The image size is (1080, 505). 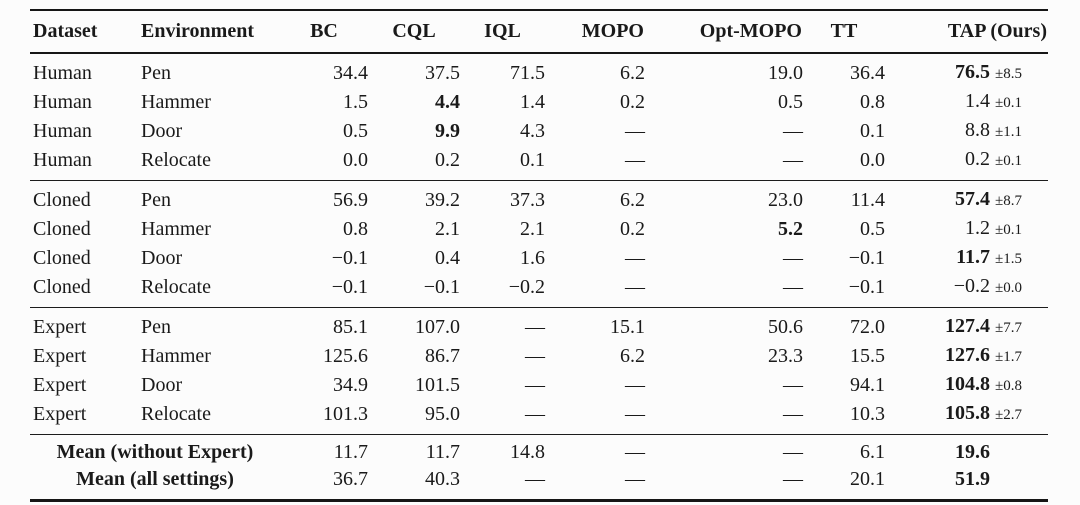 What do you see at coordinates (535, 479) in the screenshot?
I see `cell-iql: —` at bounding box center [535, 479].